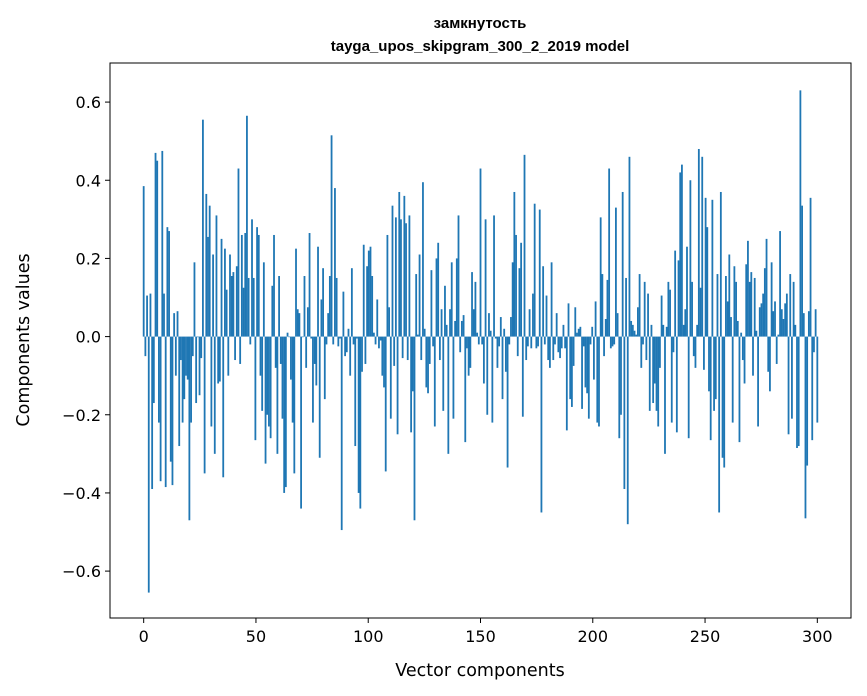 The image size is (867, 696). I want to click on y-tick-label: 0.0, so click(88, 337).